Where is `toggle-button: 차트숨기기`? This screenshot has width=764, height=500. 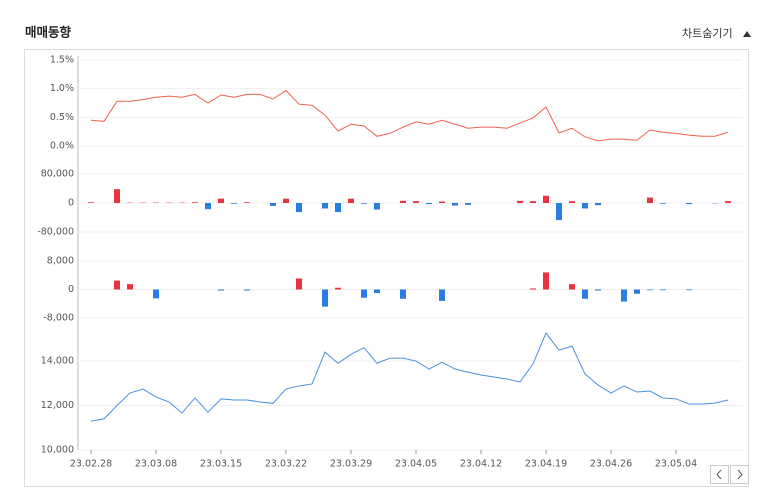 toggle-button: 차트숨기기 is located at coordinates (707, 33).